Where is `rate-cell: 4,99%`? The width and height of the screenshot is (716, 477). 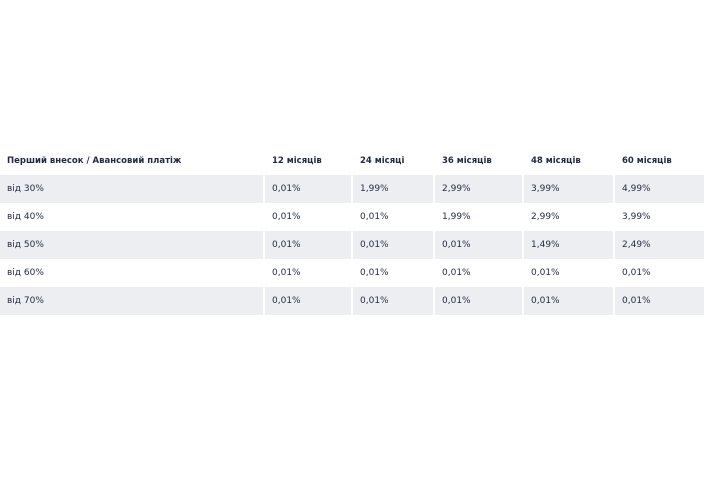
rate-cell: 4,99% is located at coordinates (658, 189).